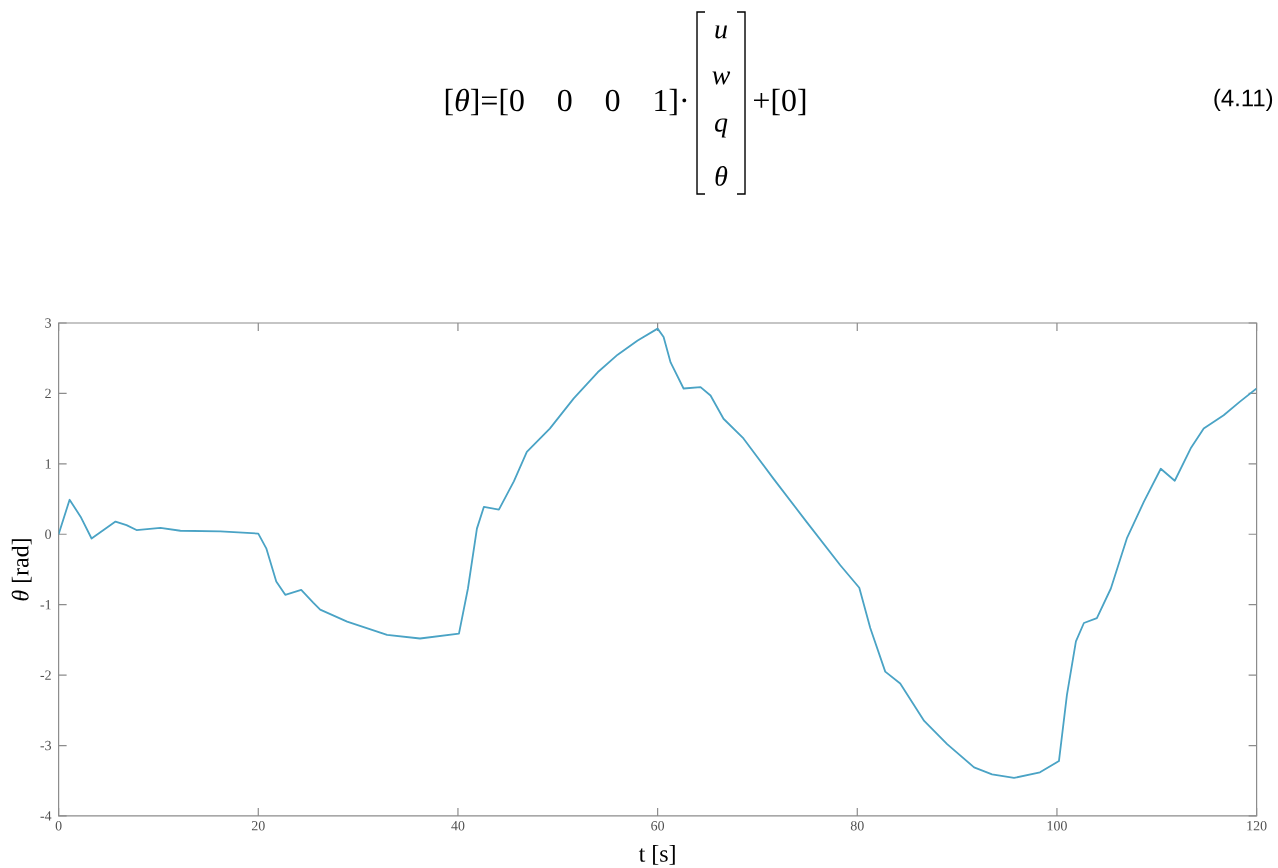 This screenshot has width=1278, height=868. What do you see at coordinates (721, 32) in the screenshot?
I see `text: u` at bounding box center [721, 32].